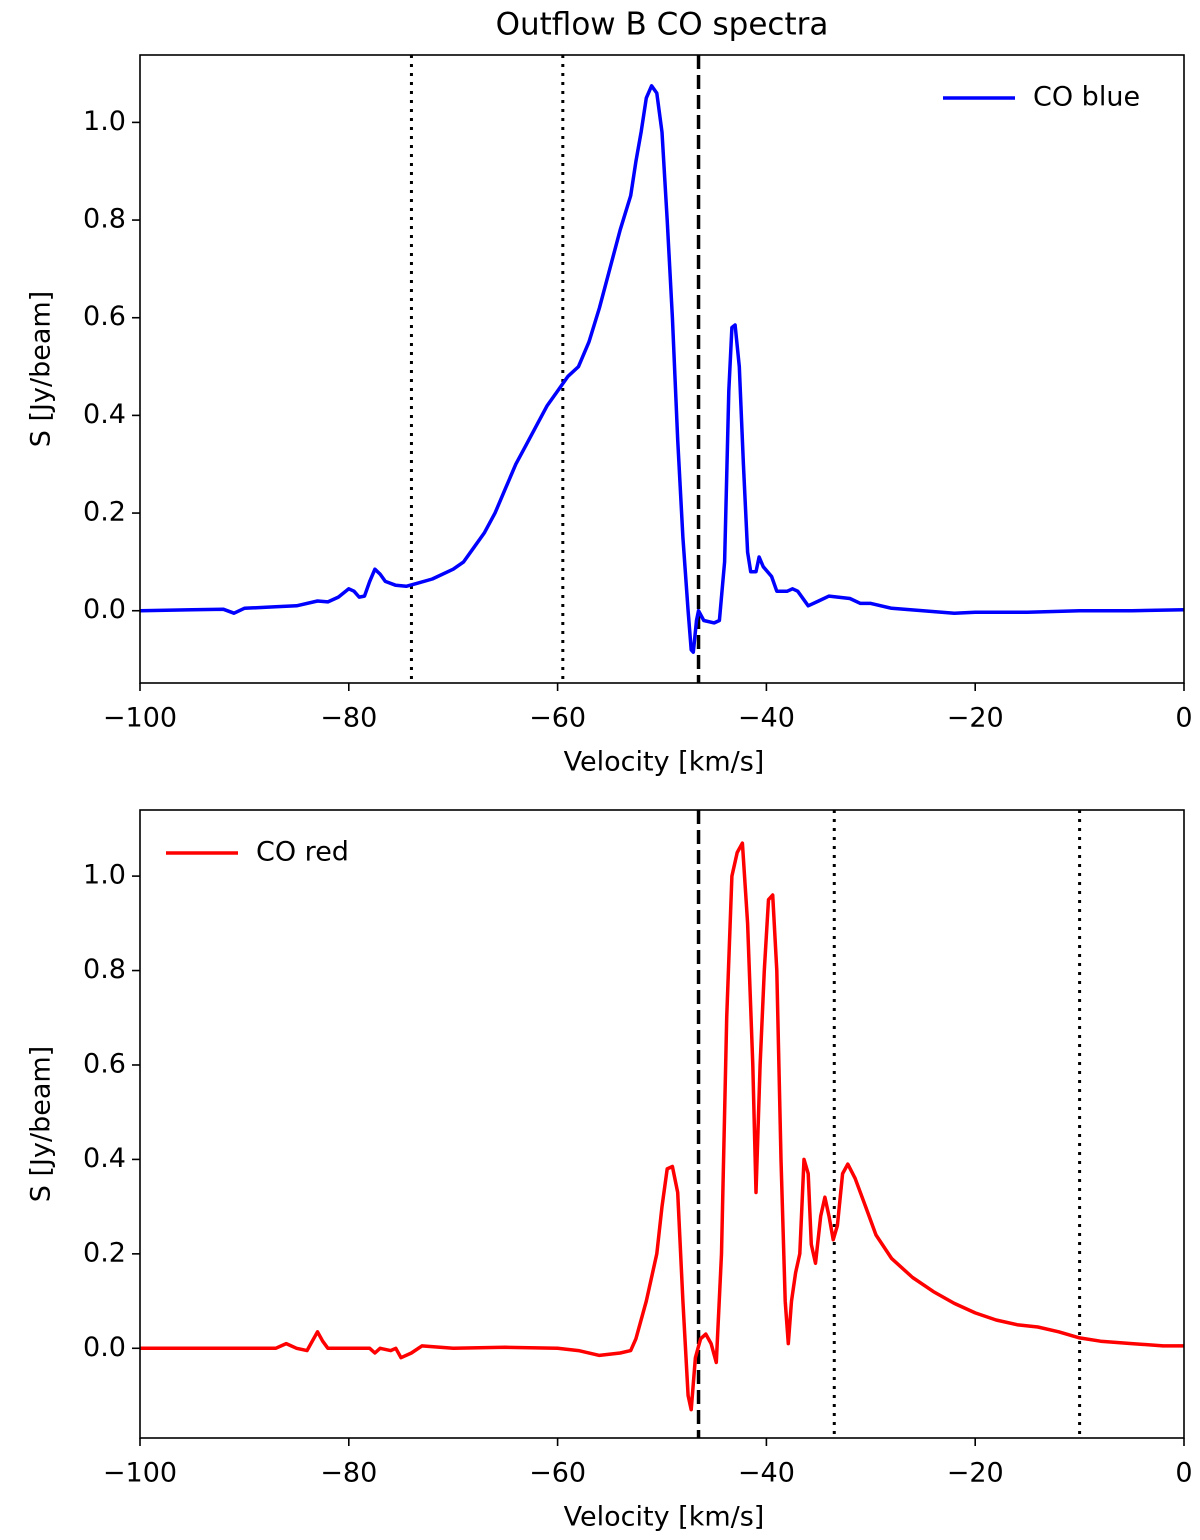 The width and height of the screenshot is (1200, 1540). I want to click on chart-title: Outflow B CO spectra, so click(662, 25).